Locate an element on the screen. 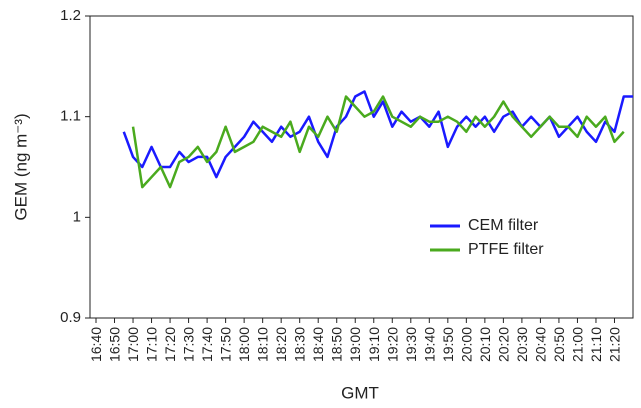 The image size is (641, 408). x-tick-label: 18:10 is located at coordinates (263, 344).